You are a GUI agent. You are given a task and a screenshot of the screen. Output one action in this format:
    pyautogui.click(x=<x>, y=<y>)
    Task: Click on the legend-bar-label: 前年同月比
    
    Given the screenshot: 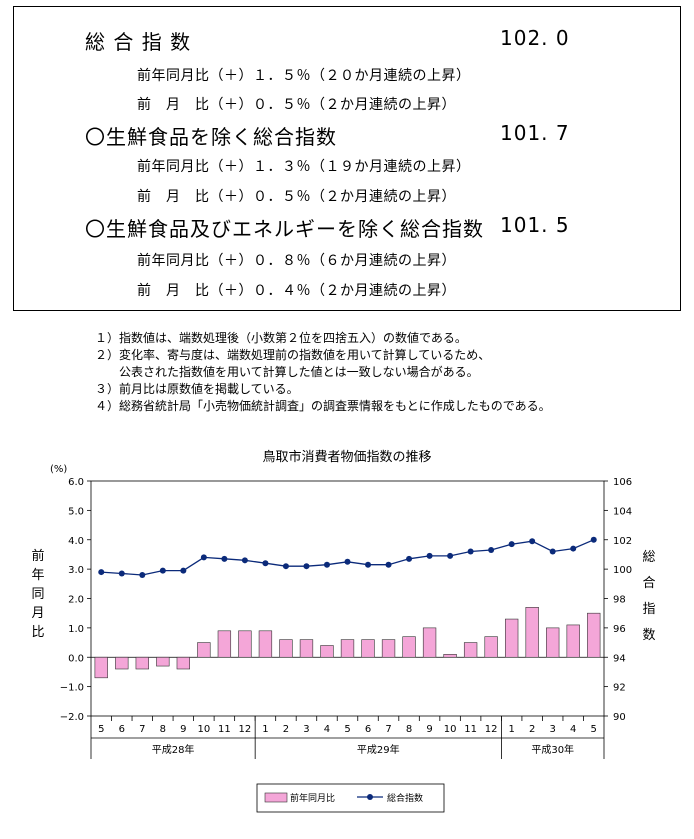 What is the action you would take?
    pyautogui.click(x=312, y=798)
    